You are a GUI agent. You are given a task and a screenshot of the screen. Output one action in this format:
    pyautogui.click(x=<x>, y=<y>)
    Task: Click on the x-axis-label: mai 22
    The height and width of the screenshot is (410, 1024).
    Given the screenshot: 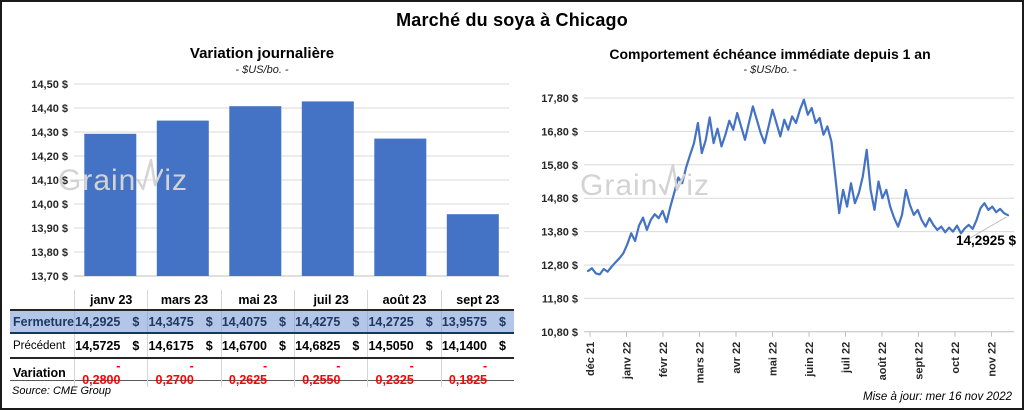 What is the action you would take?
    pyautogui.click(x=774, y=359)
    